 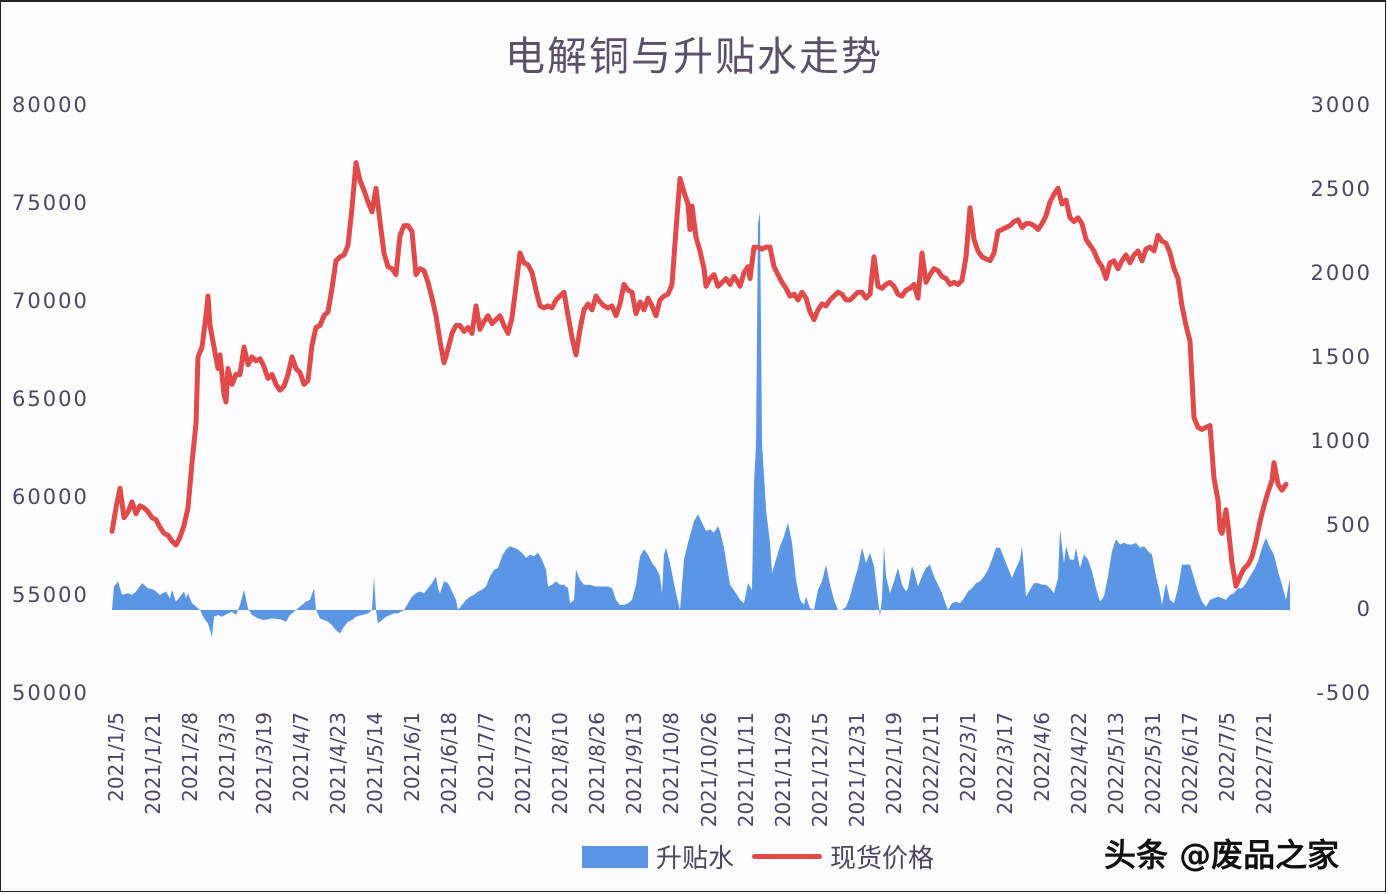 I want to click on left-y-tick: 65000, so click(x=50, y=399).